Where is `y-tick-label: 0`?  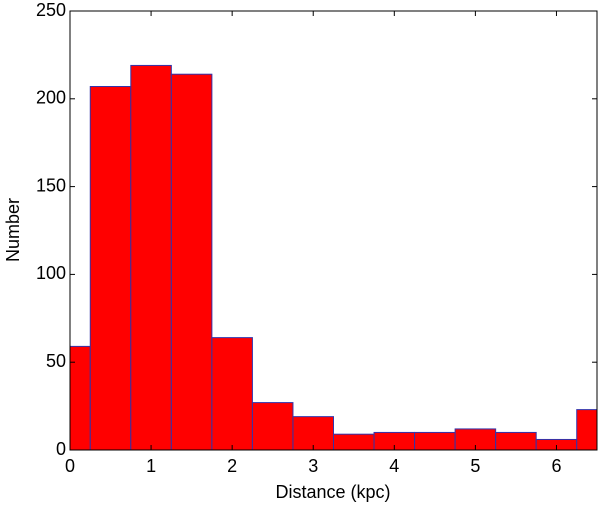 y-tick-label: 0 is located at coordinates (61, 449).